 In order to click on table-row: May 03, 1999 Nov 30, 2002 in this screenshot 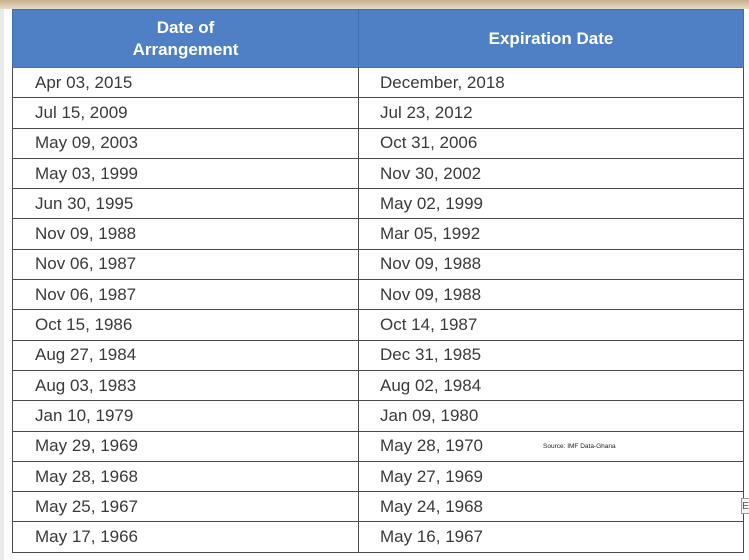, I will do `click(378, 173)`.